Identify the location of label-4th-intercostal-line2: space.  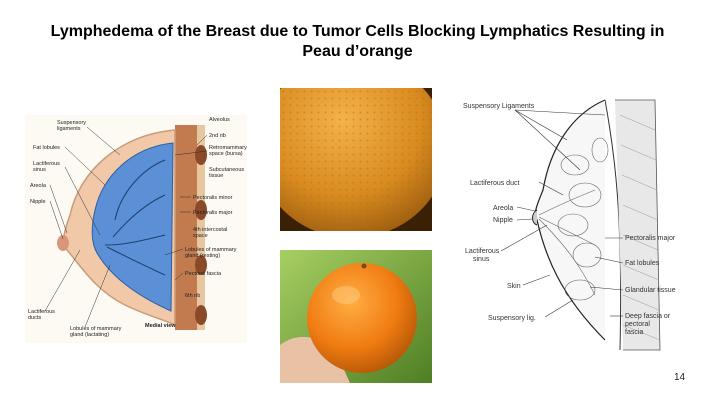
(200, 236).